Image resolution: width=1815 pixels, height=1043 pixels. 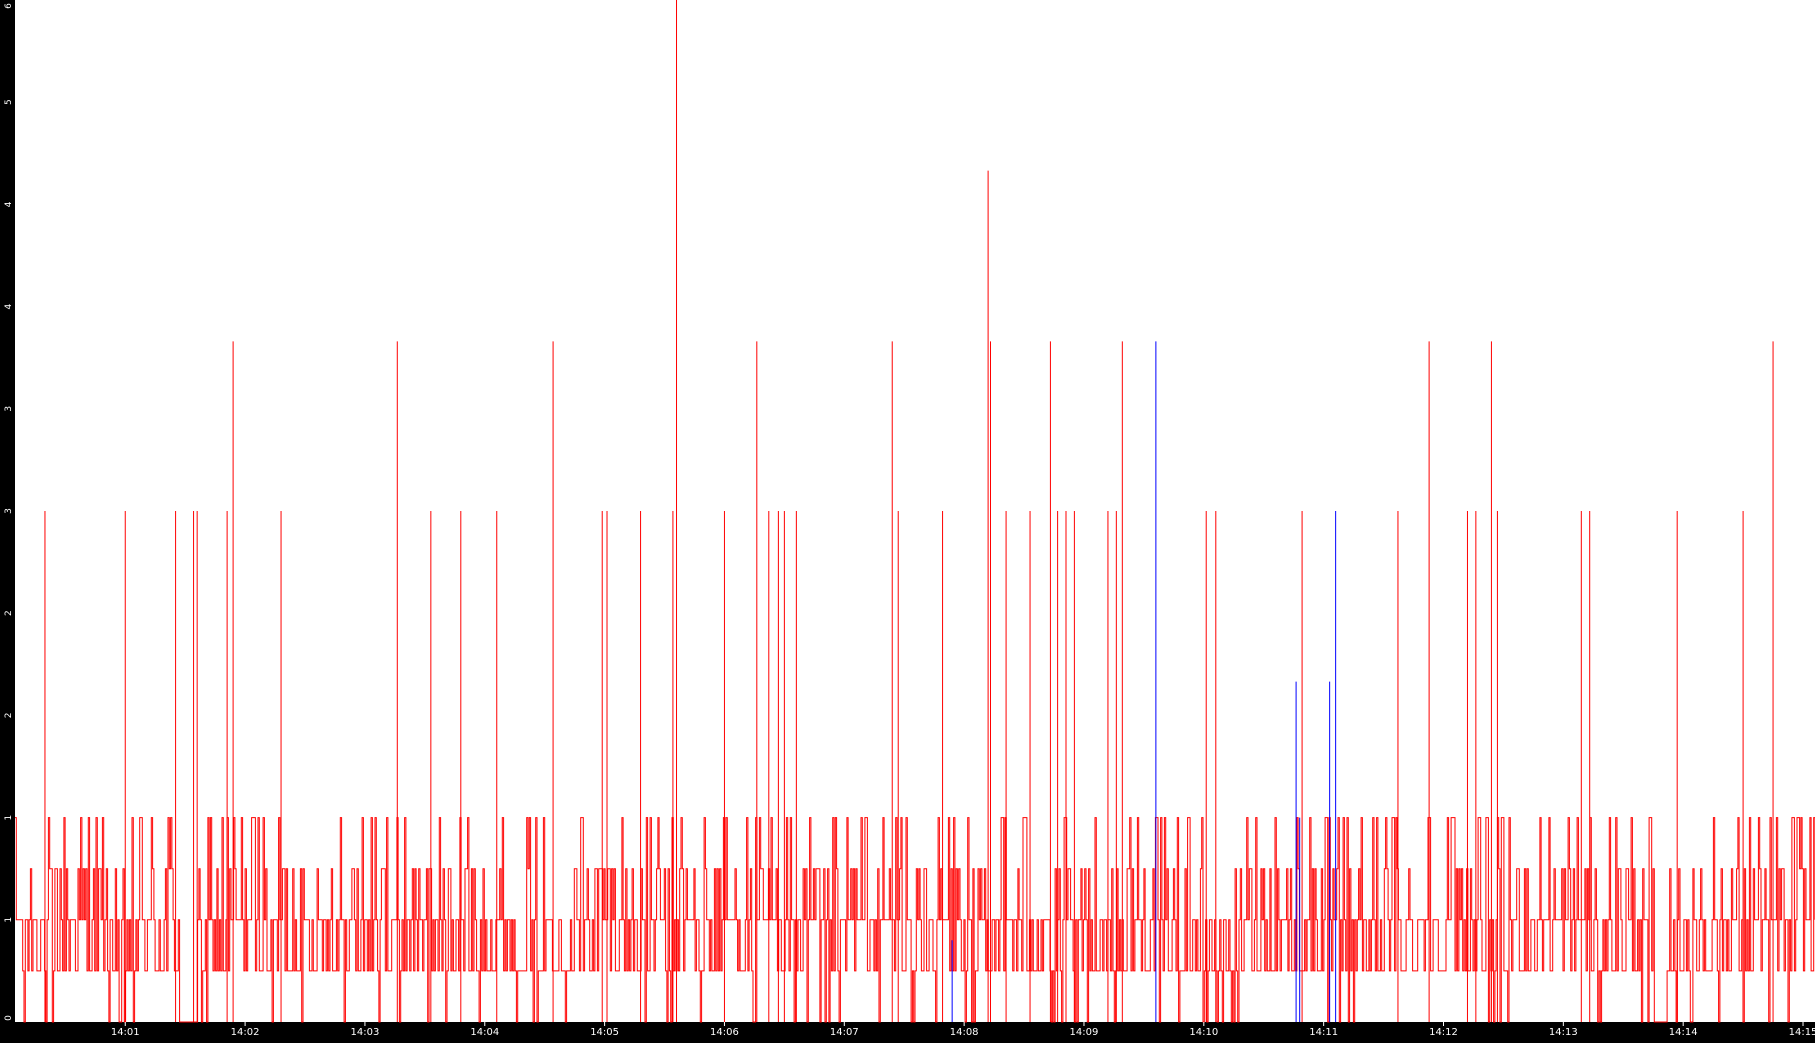 What do you see at coordinates (9, 1018) in the screenshot?
I see `y-tick-label: 0` at bounding box center [9, 1018].